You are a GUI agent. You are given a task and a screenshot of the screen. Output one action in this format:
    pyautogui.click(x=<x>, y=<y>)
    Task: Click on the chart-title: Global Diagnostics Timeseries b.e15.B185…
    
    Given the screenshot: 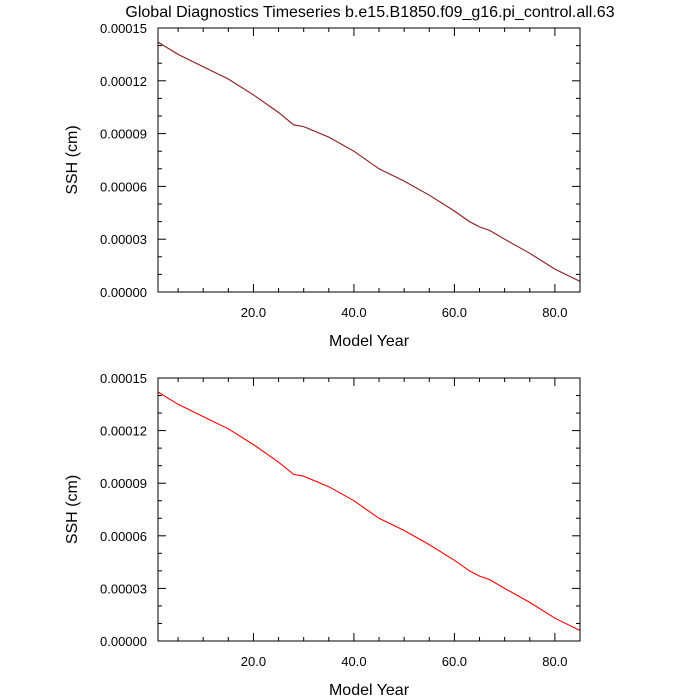 What is the action you would take?
    pyautogui.click(x=369, y=12)
    